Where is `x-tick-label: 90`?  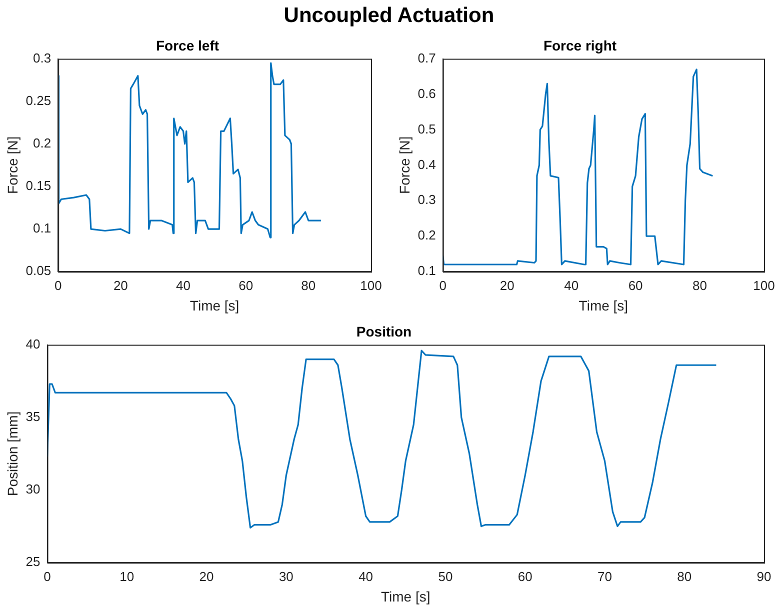
x-tick-label: 90 is located at coordinates (764, 576).